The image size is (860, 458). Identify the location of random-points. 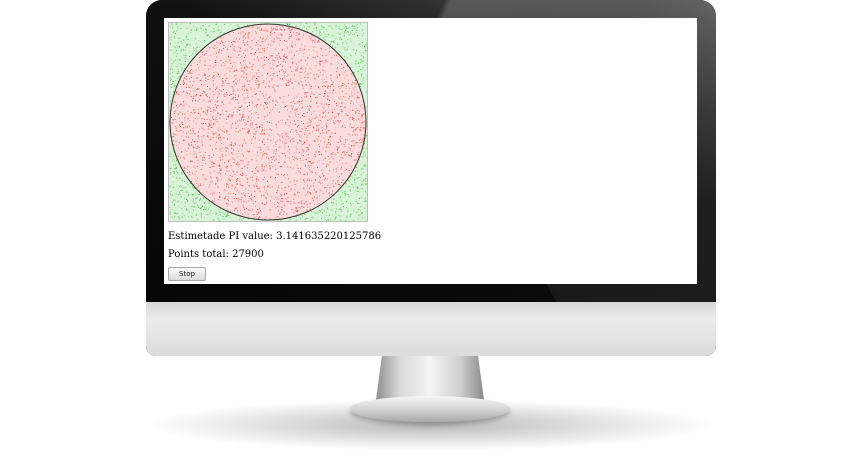
(268, 122).